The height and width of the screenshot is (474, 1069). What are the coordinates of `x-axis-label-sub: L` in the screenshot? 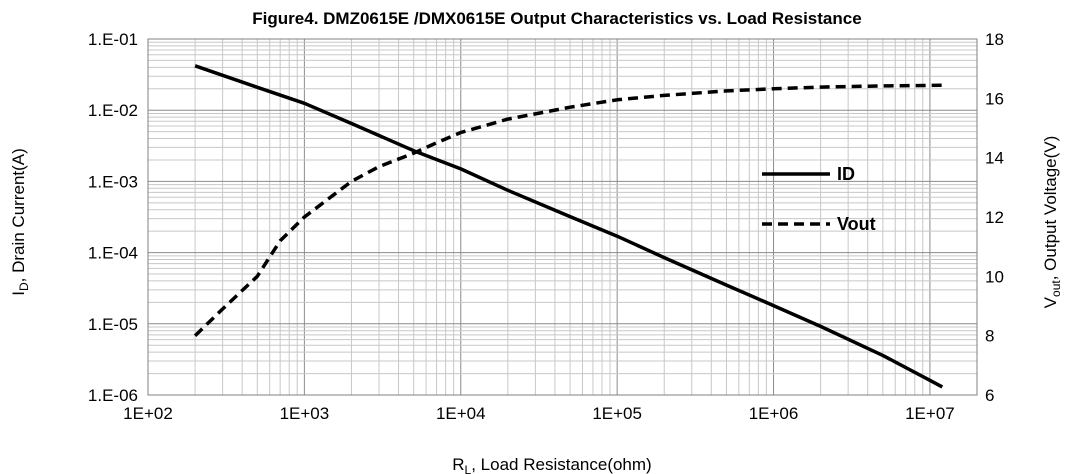 It's located at (468, 468).